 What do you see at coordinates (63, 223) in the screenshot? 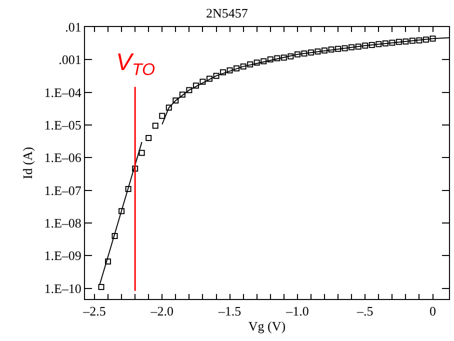
I see `y-tick-label: 1.E–08` at bounding box center [63, 223].